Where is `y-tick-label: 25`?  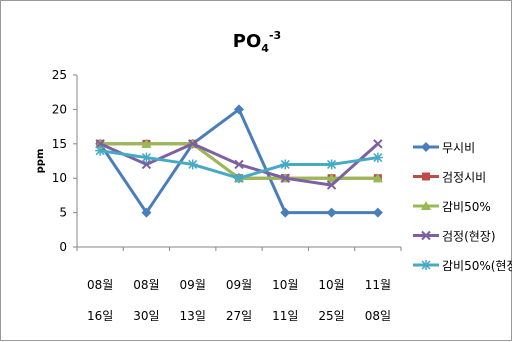
y-tick-label: 25 is located at coordinates (59, 75).